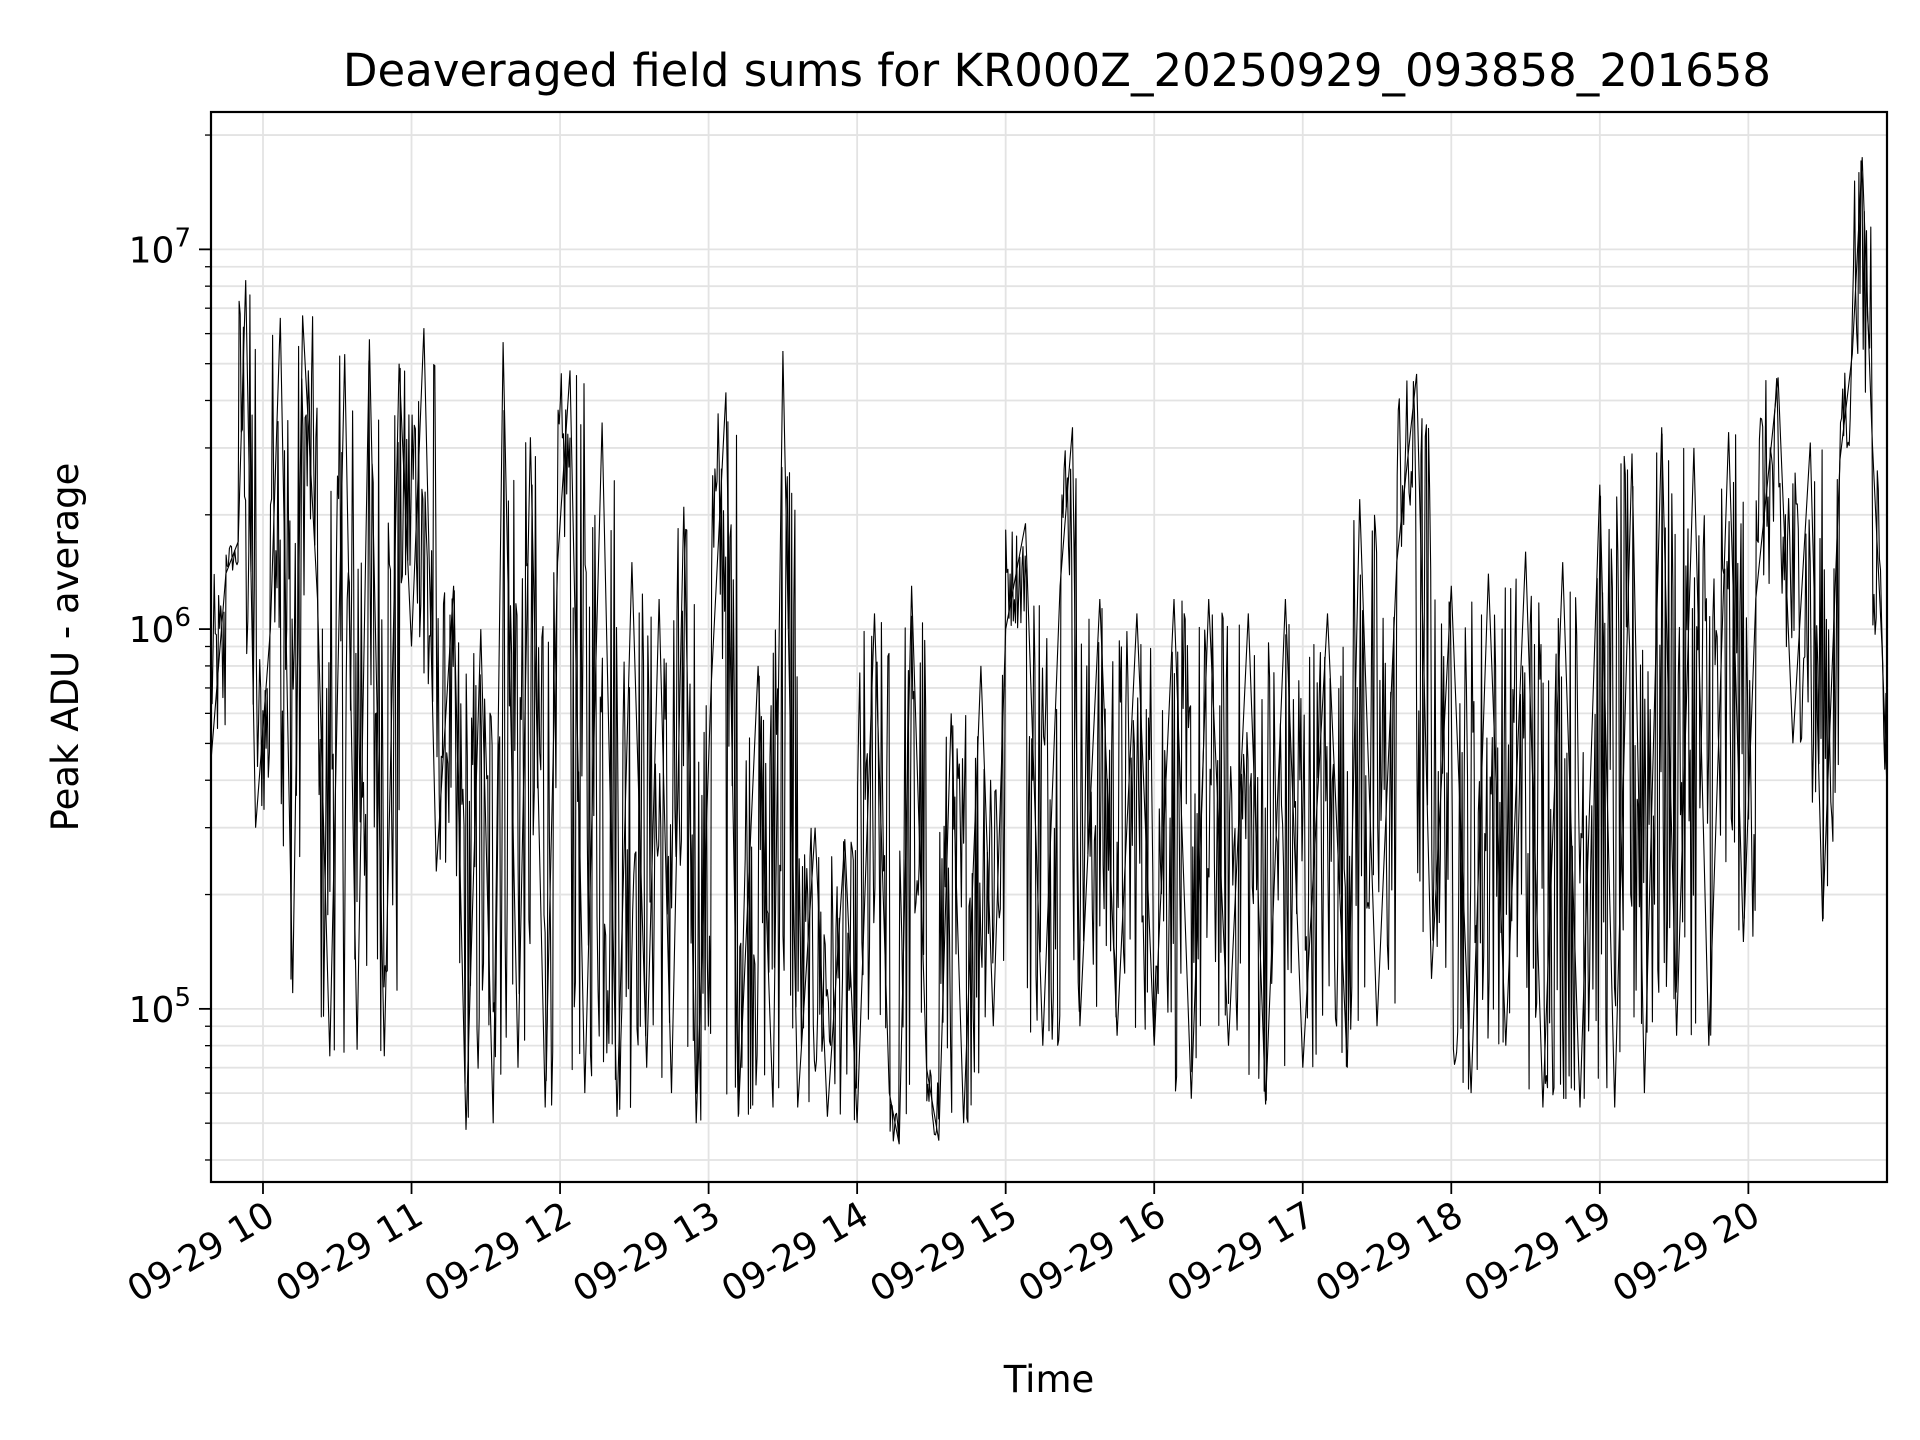  I want to click on y-axis-title: Peak ADU - average, so click(65, 647).